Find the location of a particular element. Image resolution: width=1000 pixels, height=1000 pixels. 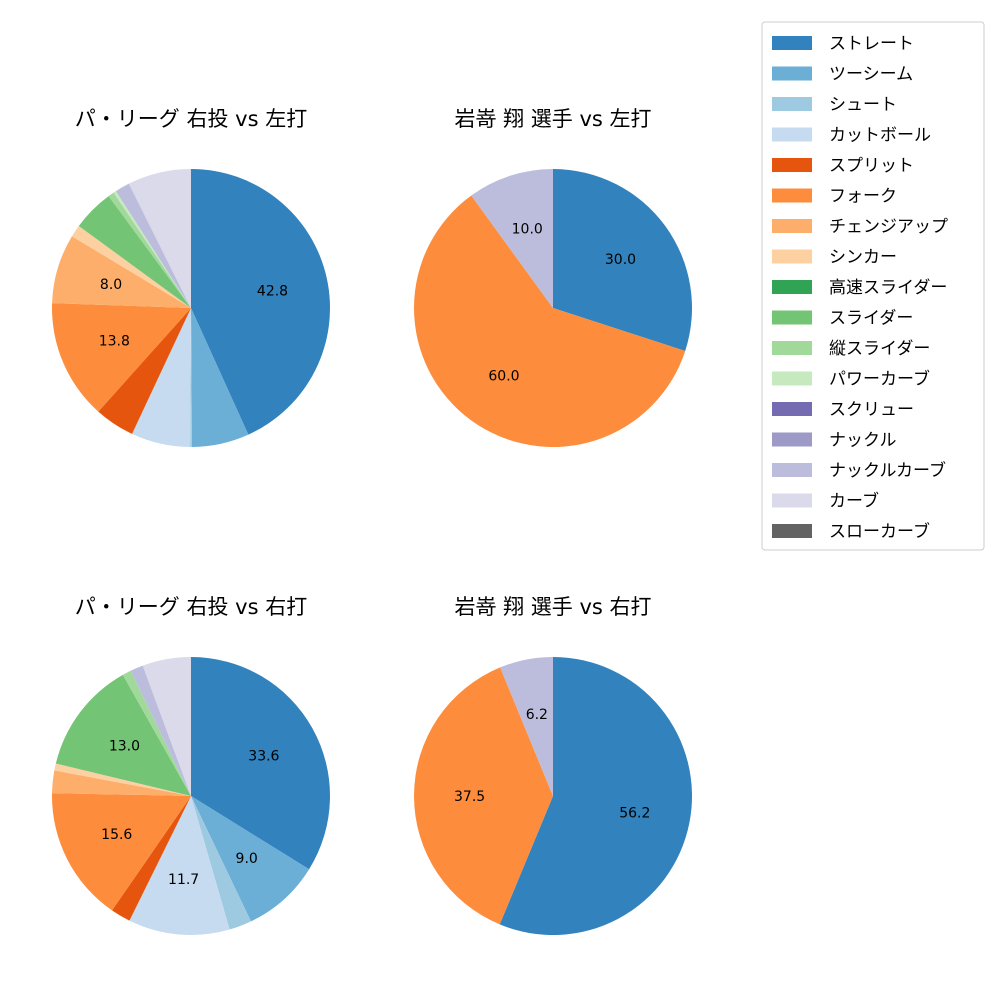

chart-title: パ・リーグ 右投 vs 右打 is located at coordinates (191, 607).